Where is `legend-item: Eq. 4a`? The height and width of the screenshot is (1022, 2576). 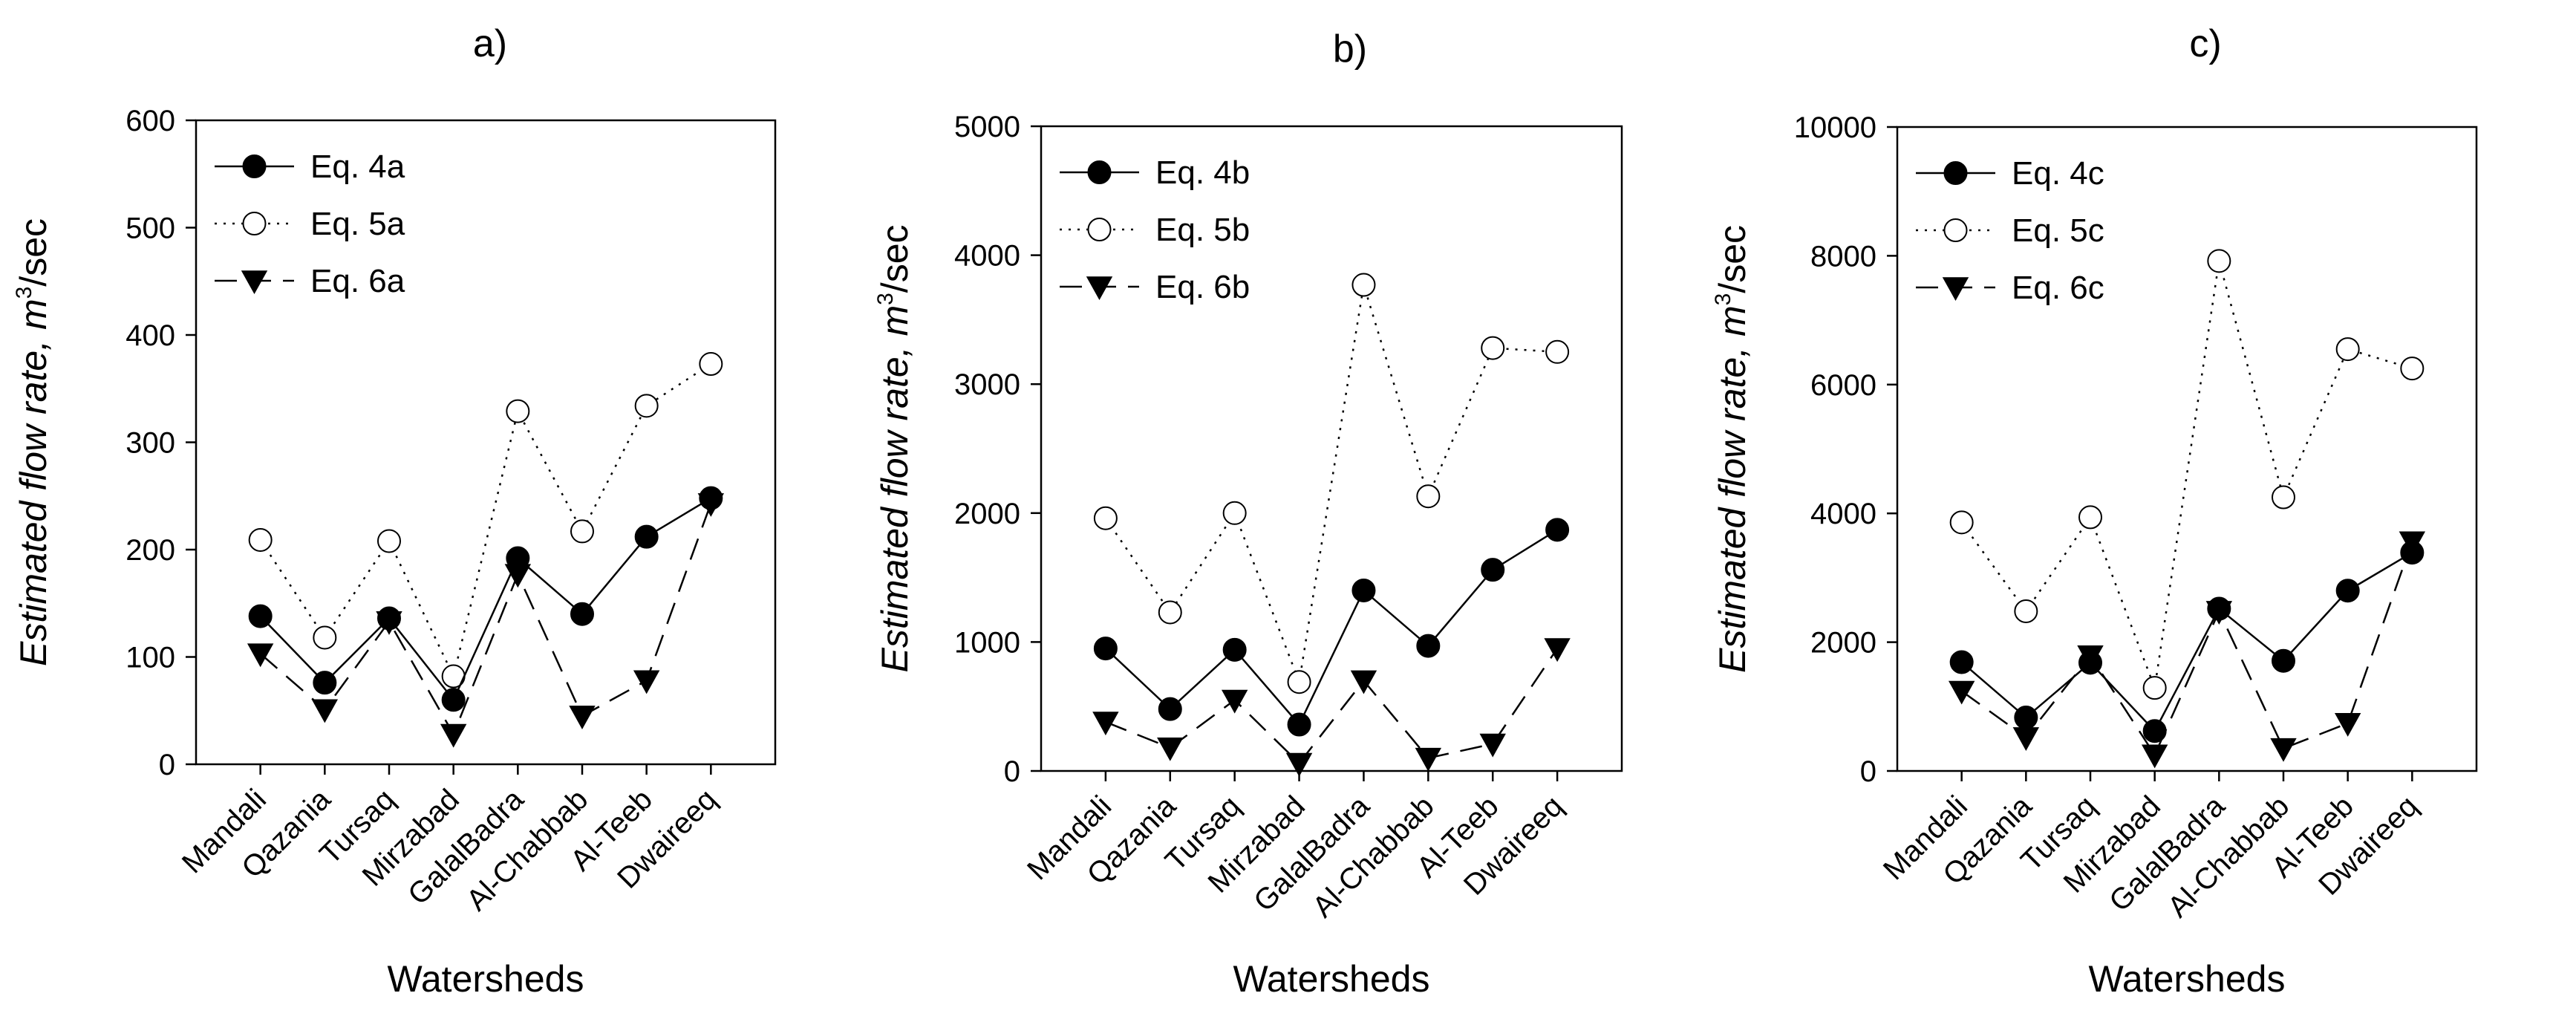
legend-item: Eq. 4a is located at coordinates (310, 167).